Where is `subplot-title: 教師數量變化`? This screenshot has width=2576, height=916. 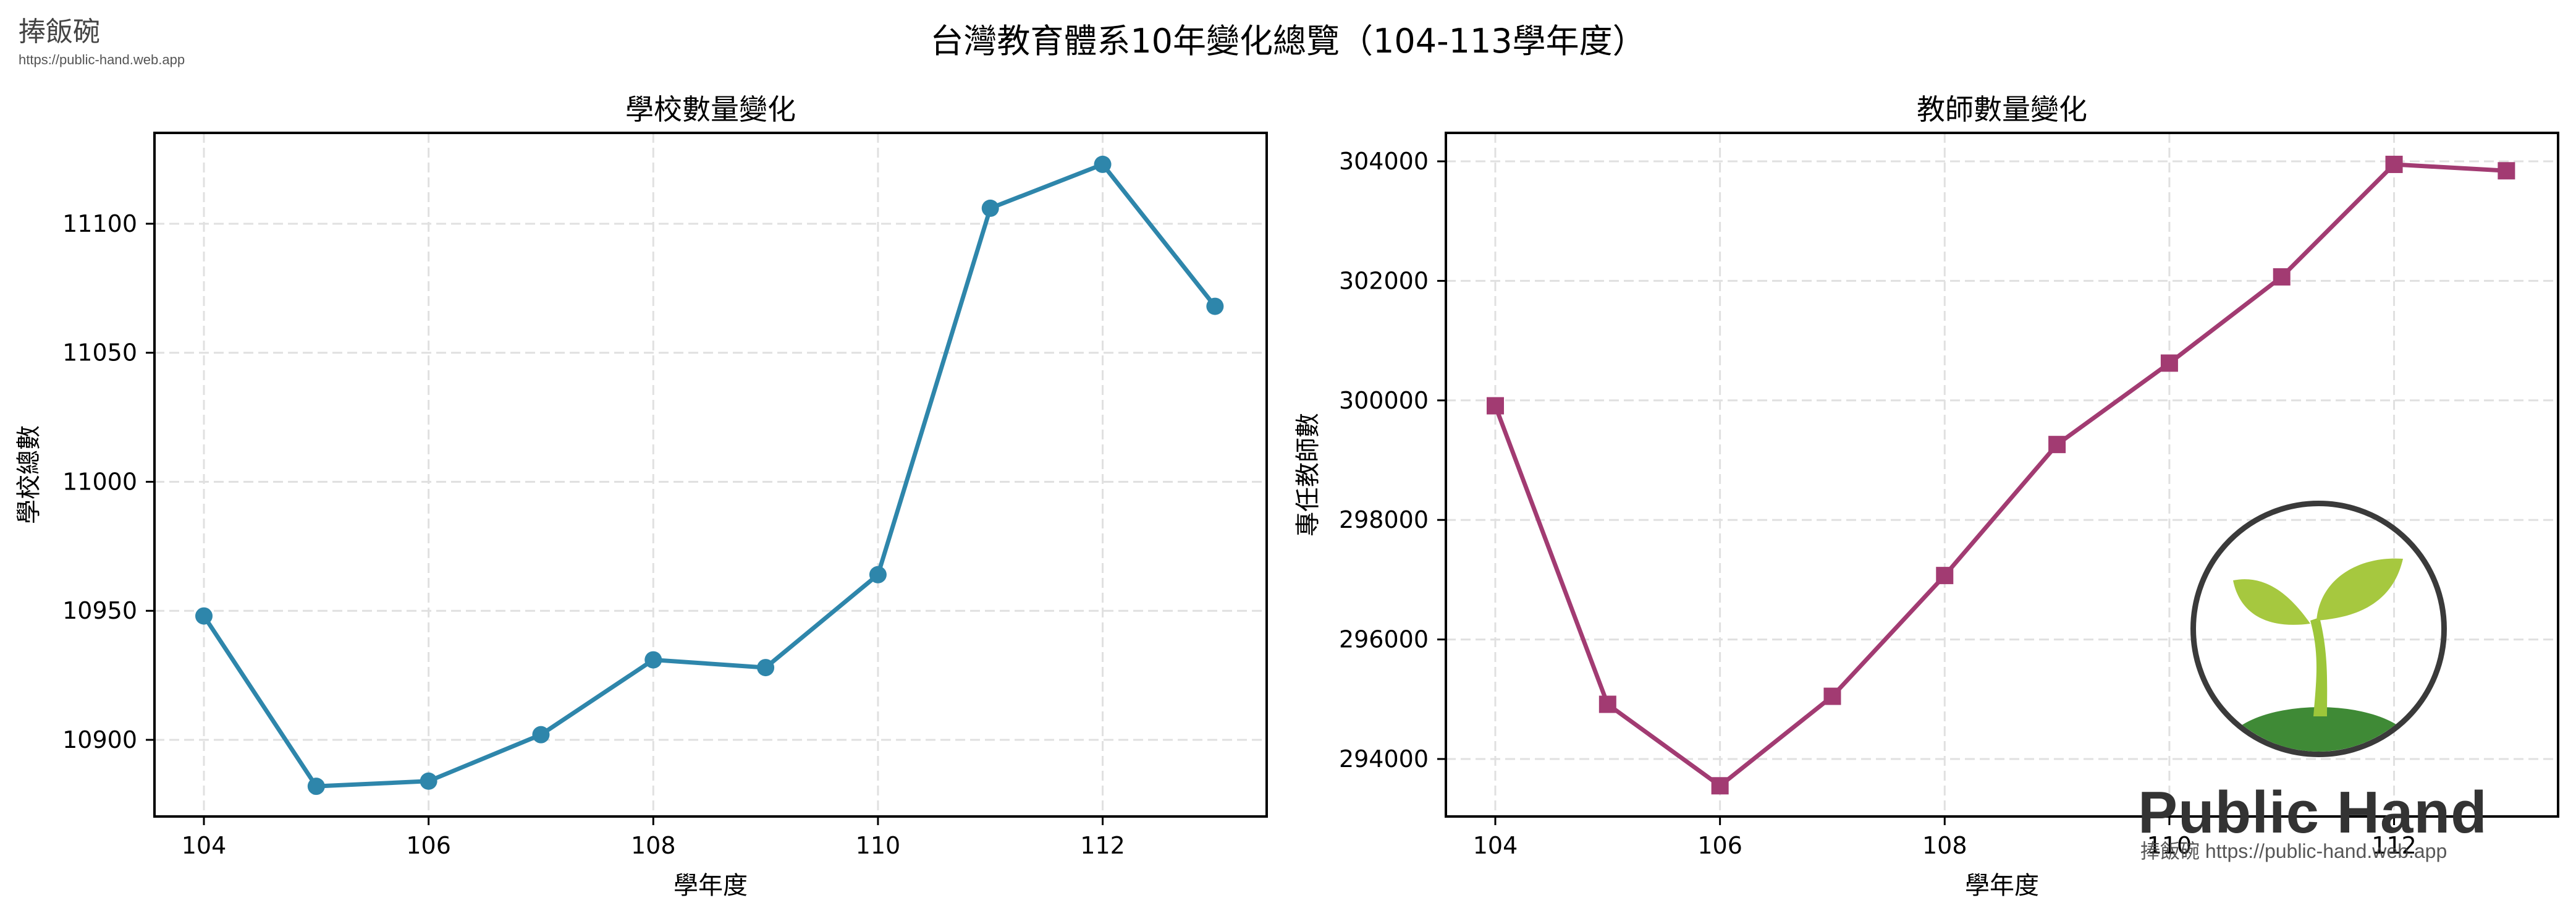
subplot-title: 教師數量變化 is located at coordinates (2002, 109).